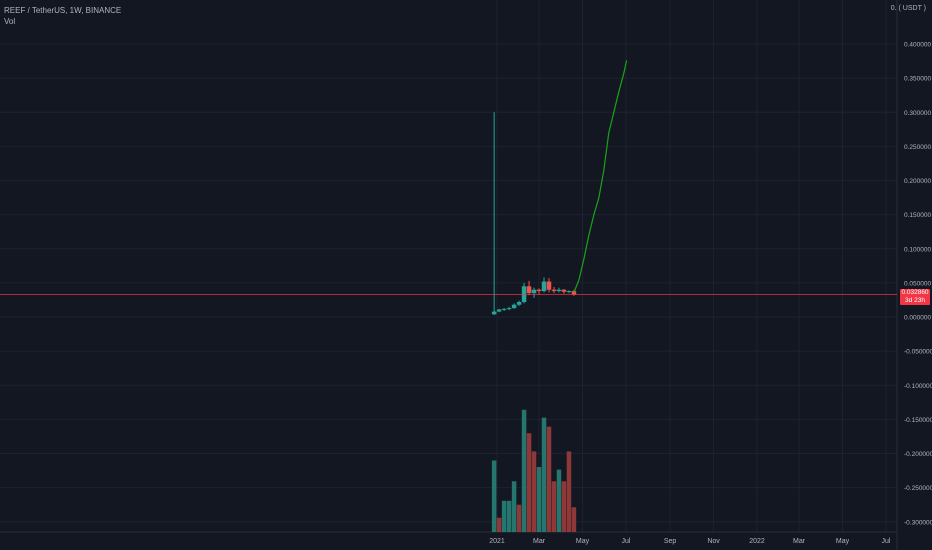  I want to click on y-tick-label: -0.050000, so click(918, 352).